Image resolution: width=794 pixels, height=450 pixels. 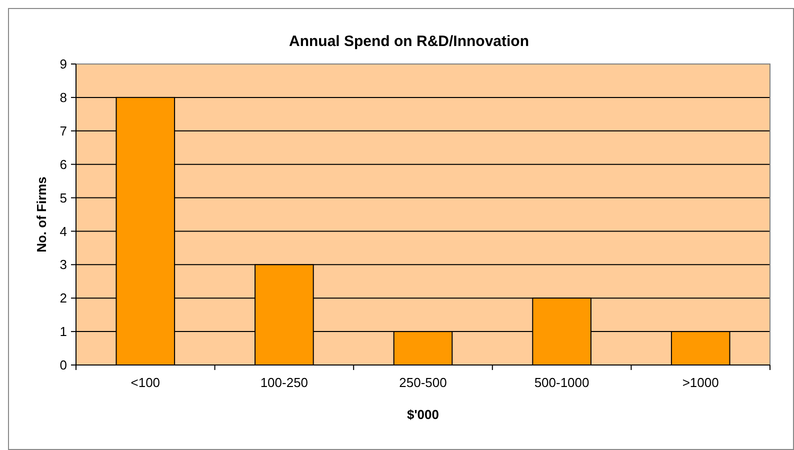 I want to click on x-tick-label: 250-500, so click(x=423, y=382).